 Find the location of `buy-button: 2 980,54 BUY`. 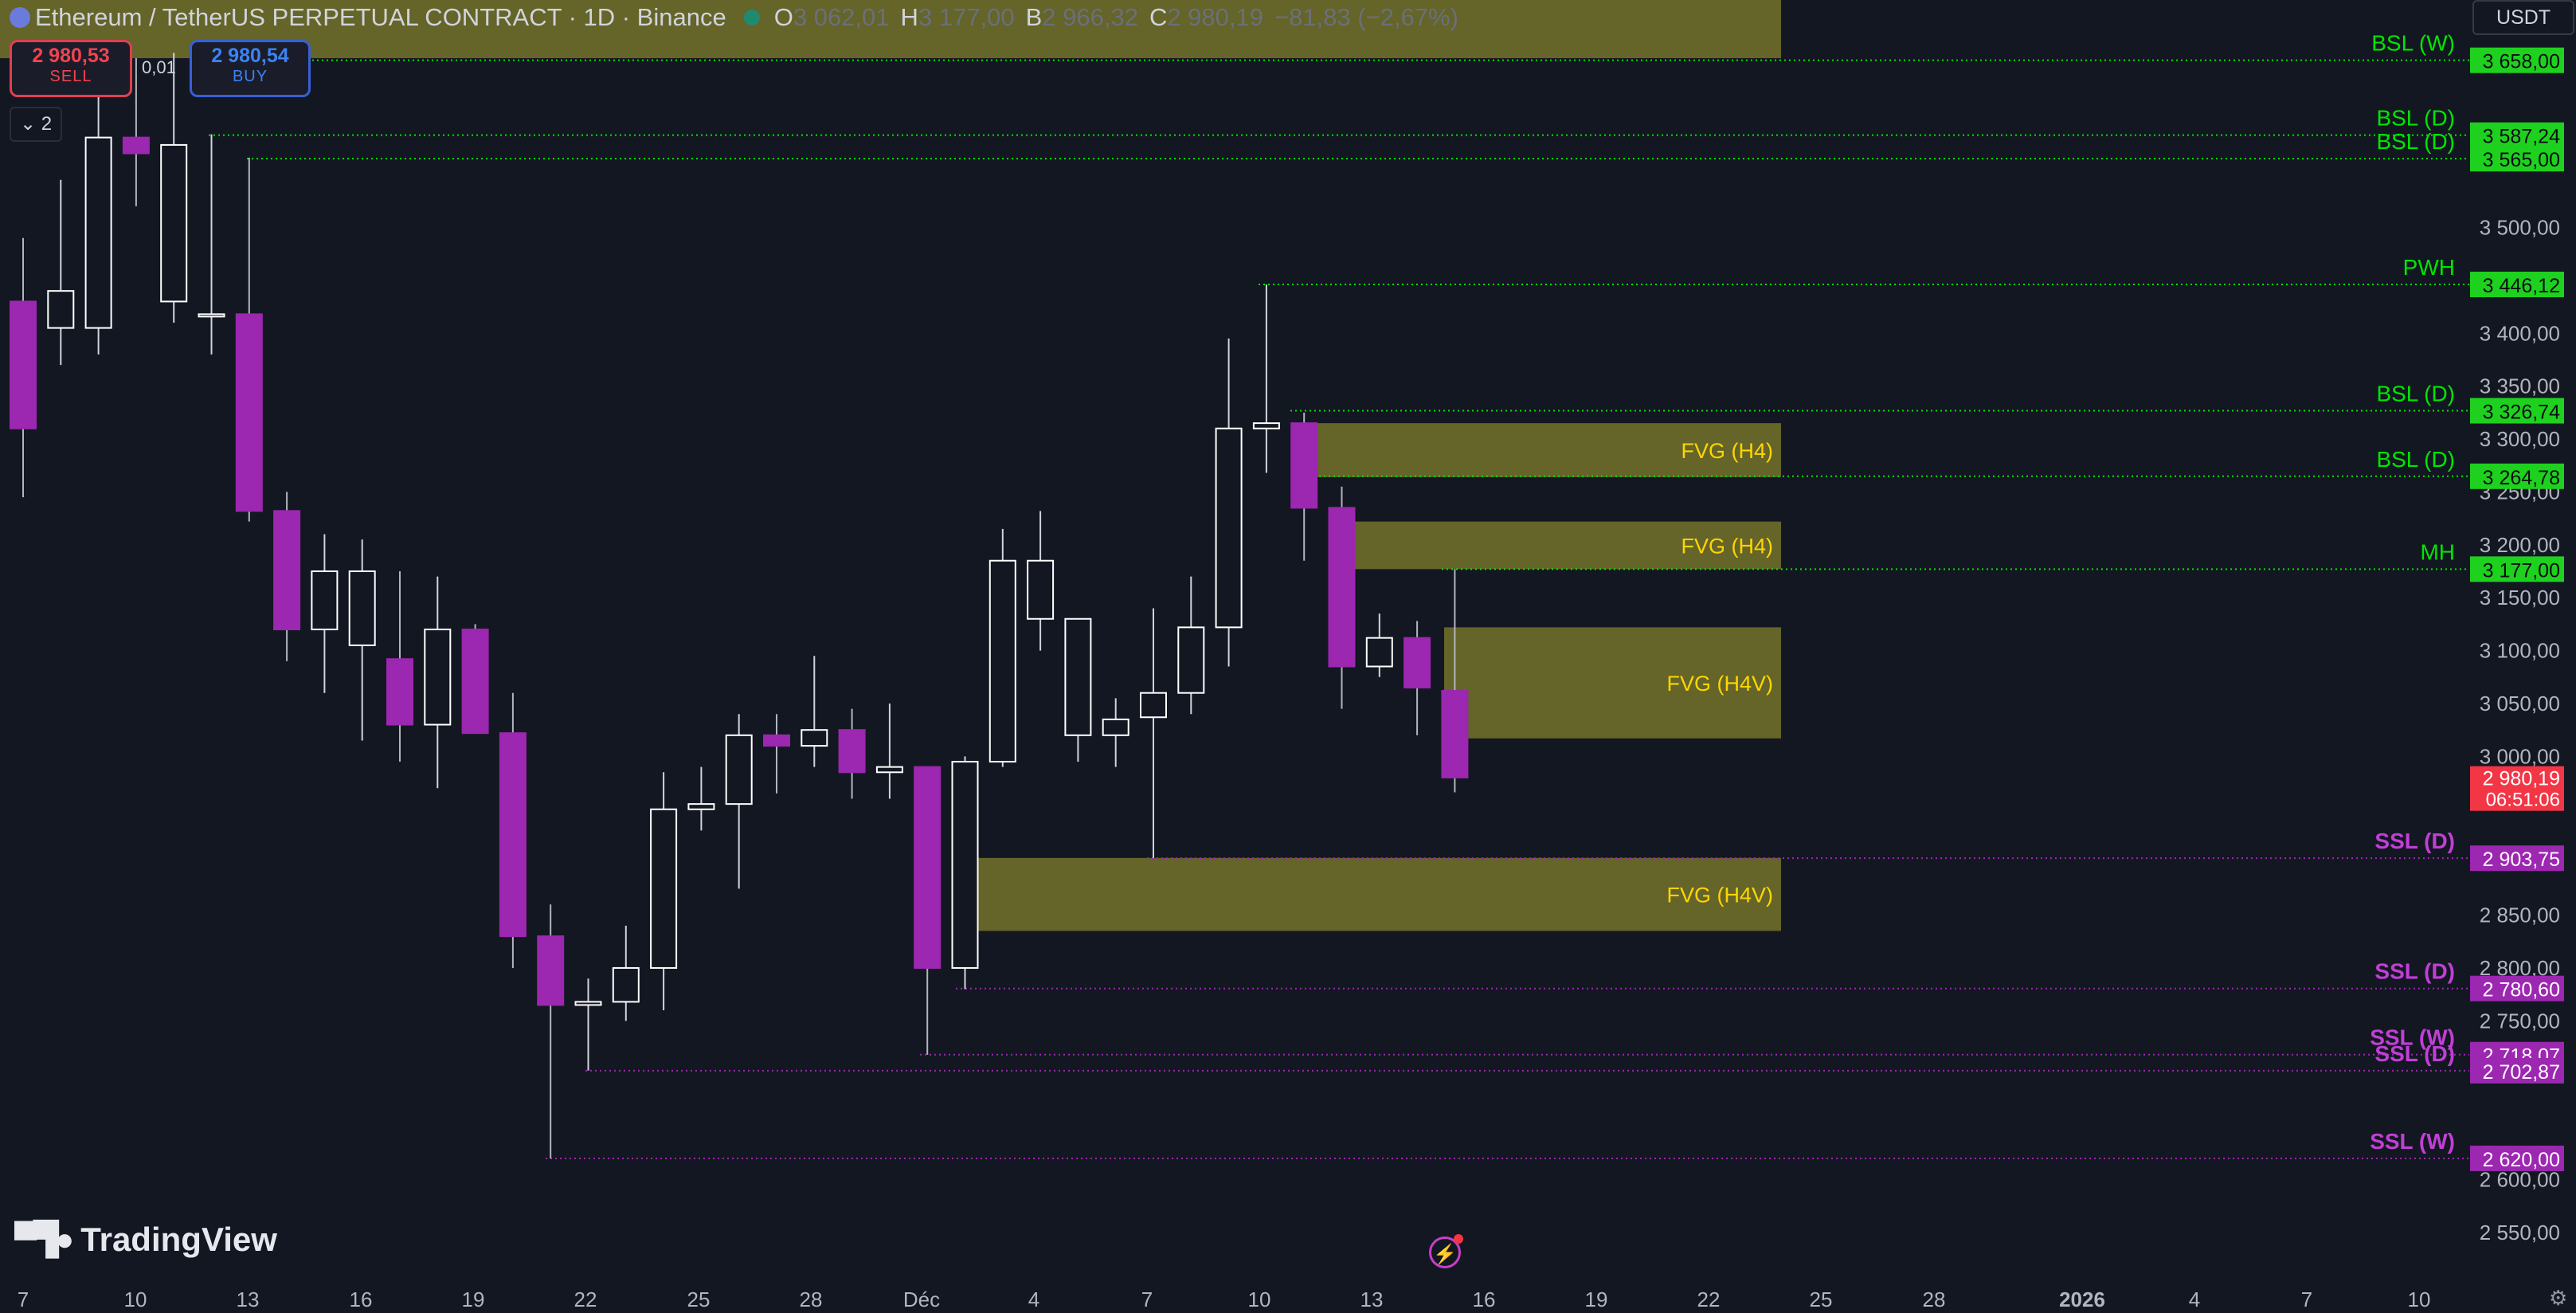

buy-button: 2 980,54 BUY is located at coordinates (250, 68).